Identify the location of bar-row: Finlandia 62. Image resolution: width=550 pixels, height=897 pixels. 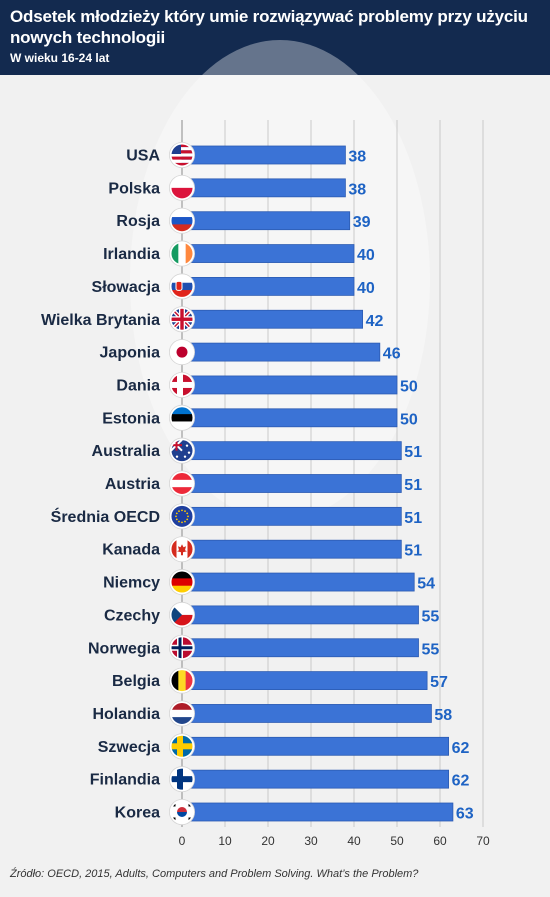
(280, 779).